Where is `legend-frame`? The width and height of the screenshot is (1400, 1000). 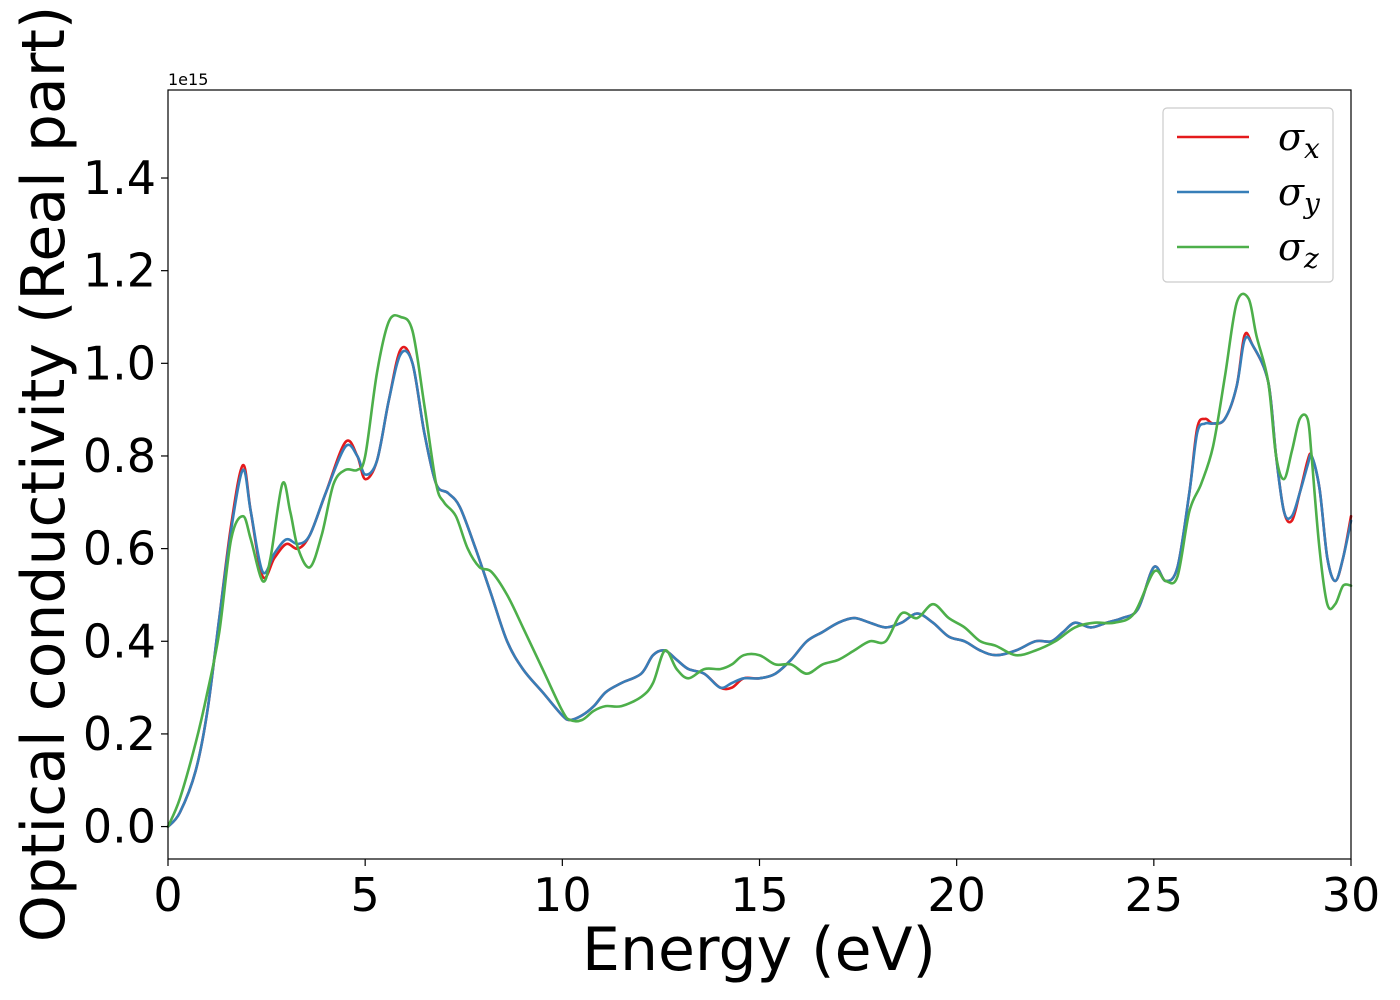 legend-frame is located at coordinates (1248, 195).